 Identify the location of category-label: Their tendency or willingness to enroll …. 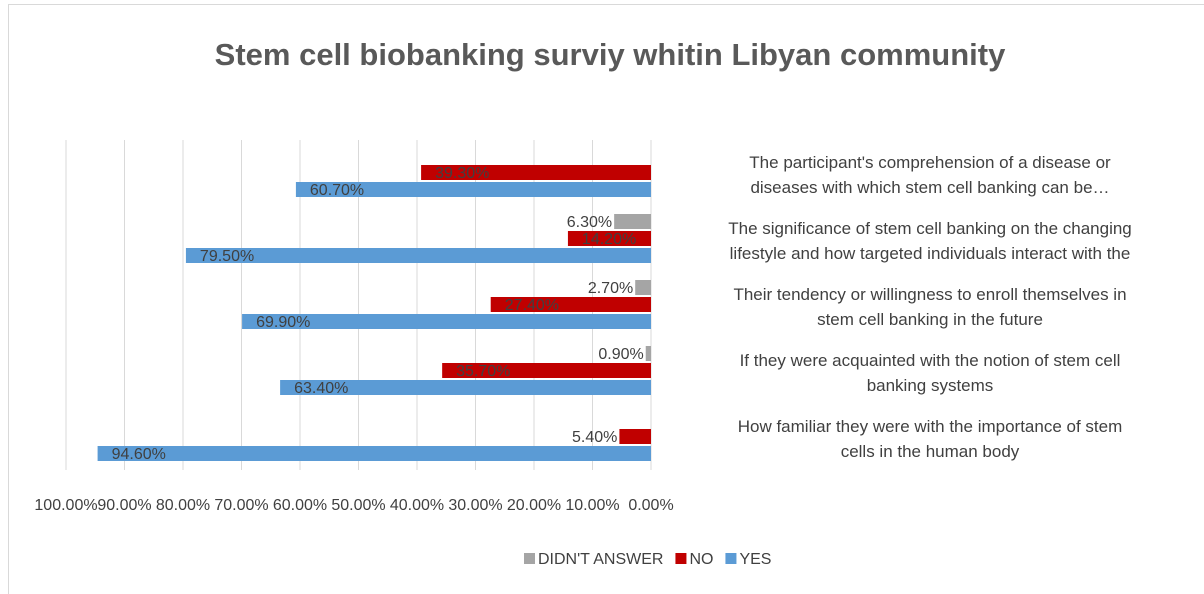
(930, 307).